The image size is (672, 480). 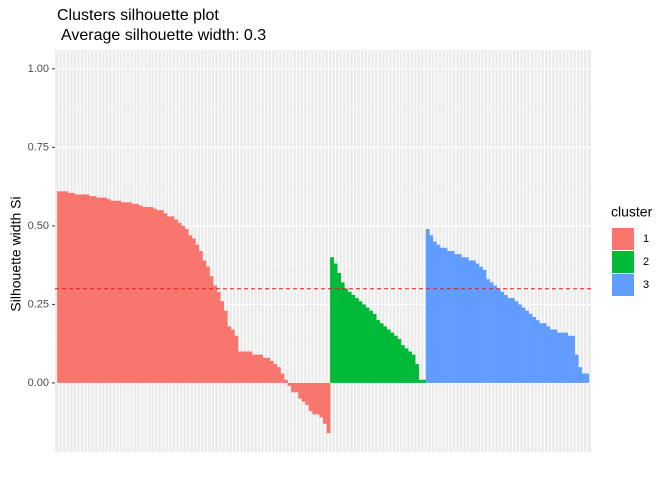 I want to click on legend-label: 3, so click(x=646, y=285).